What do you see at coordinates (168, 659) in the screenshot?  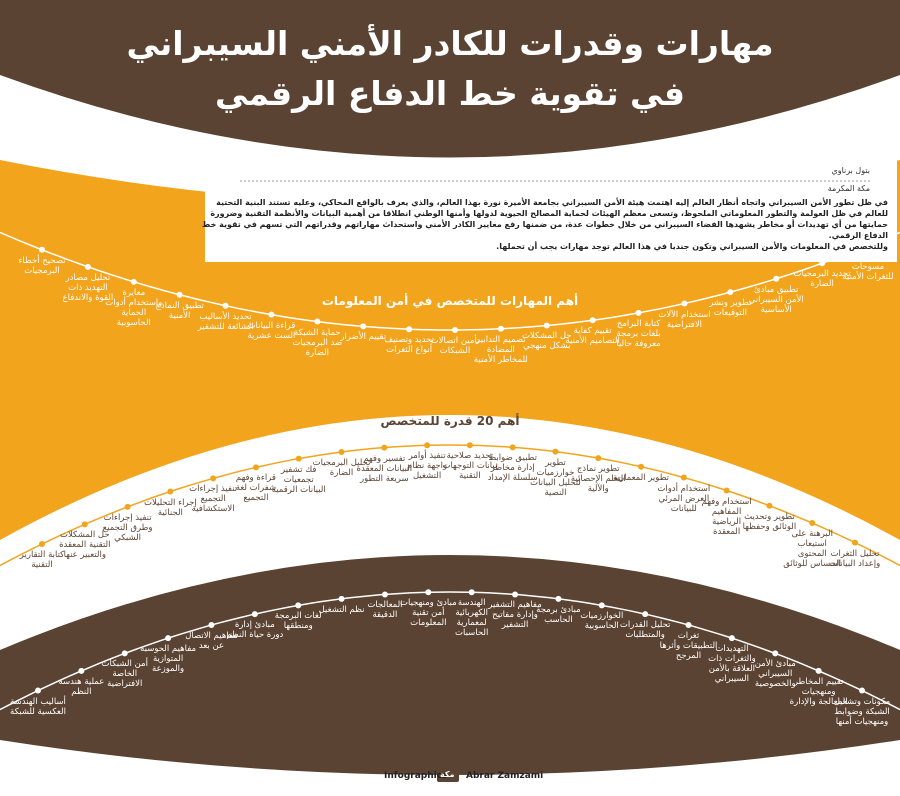 I see `section-item: مفاهيم الحوسبة المتوازية والموزعة` at bounding box center [168, 659].